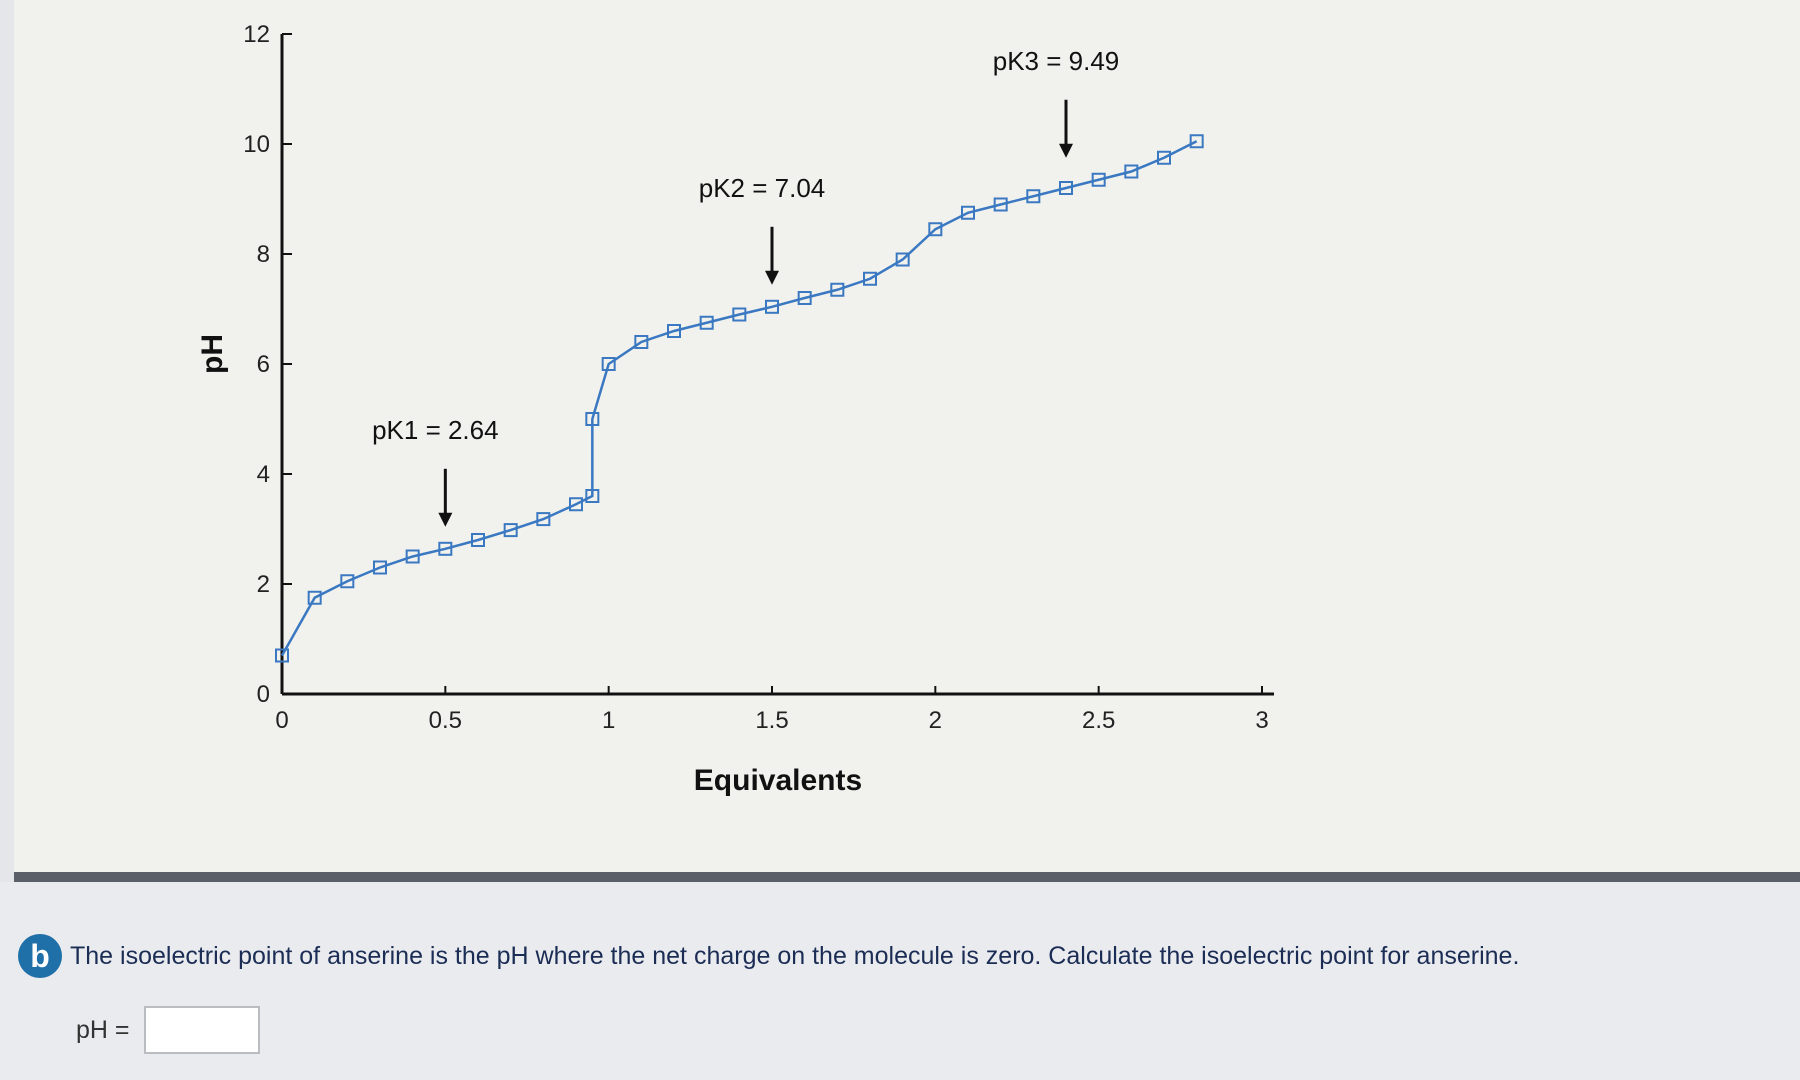 This screenshot has height=1080, width=1800. I want to click on pk-annotation-label: pK2 = 7.04, so click(762, 188).